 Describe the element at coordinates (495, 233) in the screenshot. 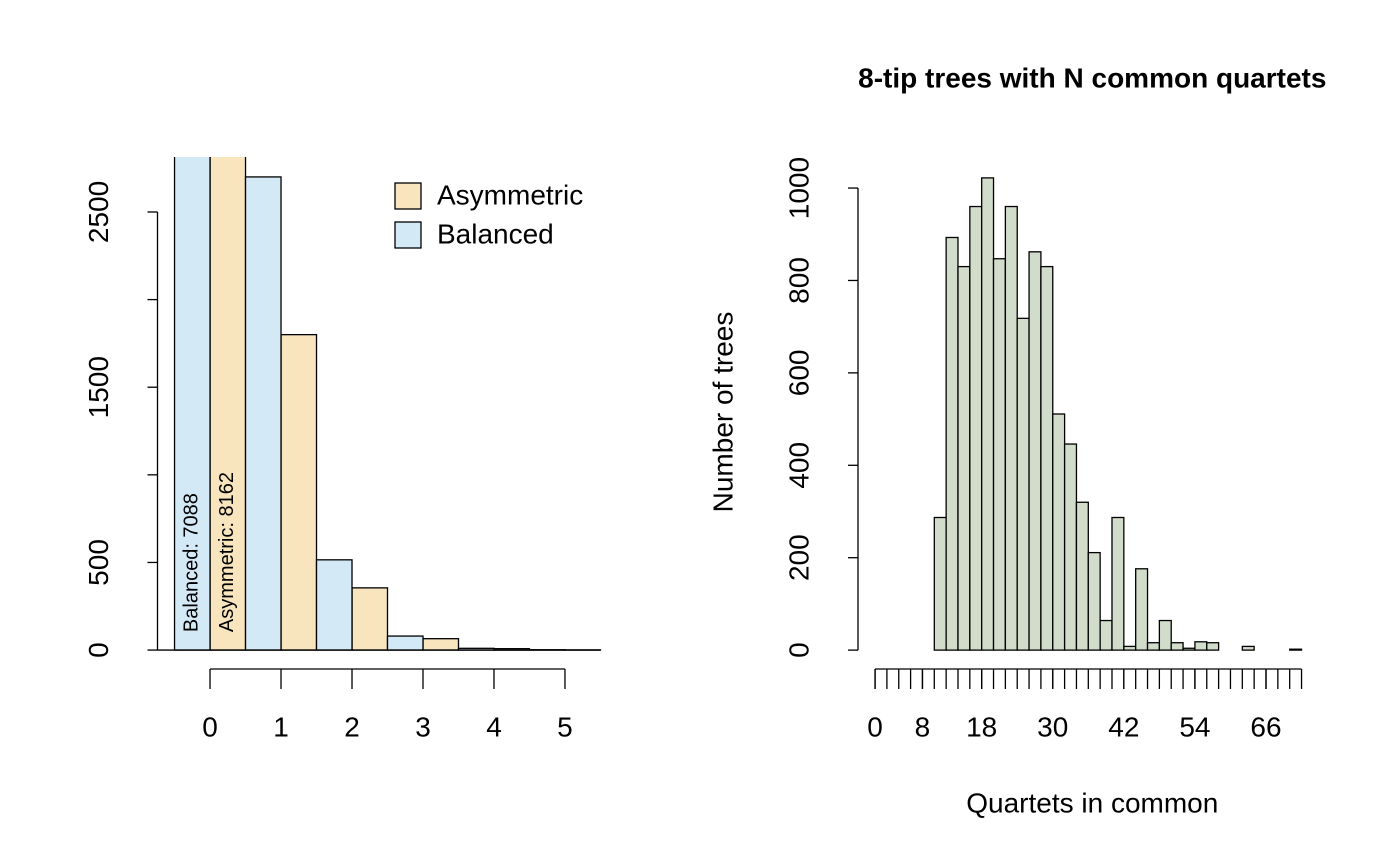

I see `legend-label: Balanced` at that location.